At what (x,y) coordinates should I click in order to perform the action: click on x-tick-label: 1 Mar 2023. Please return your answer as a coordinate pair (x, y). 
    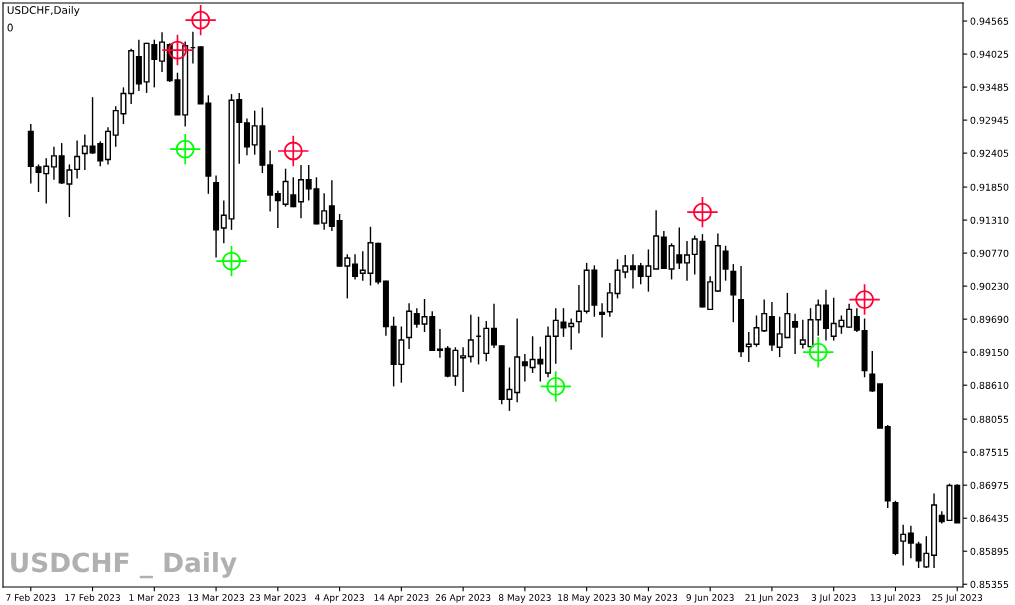
    Looking at the image, I should click on (154, 597).